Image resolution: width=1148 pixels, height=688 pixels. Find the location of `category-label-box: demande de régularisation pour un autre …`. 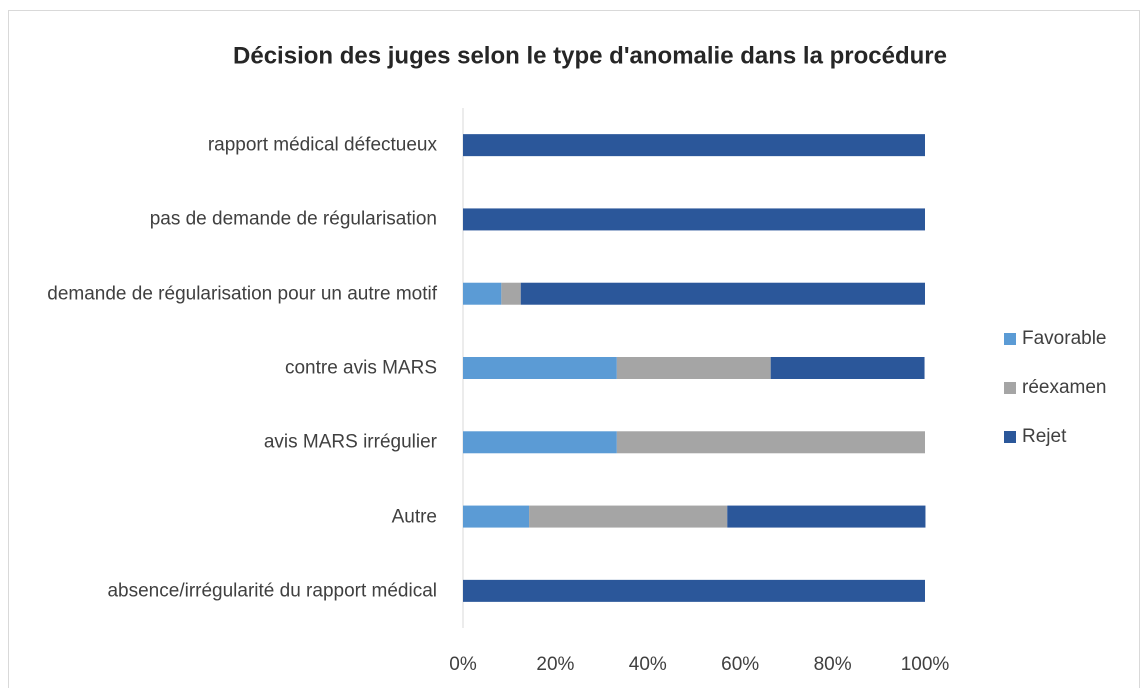

category-label-box: demande de régularisation pour un autre … is located at coordinates (222, 293).